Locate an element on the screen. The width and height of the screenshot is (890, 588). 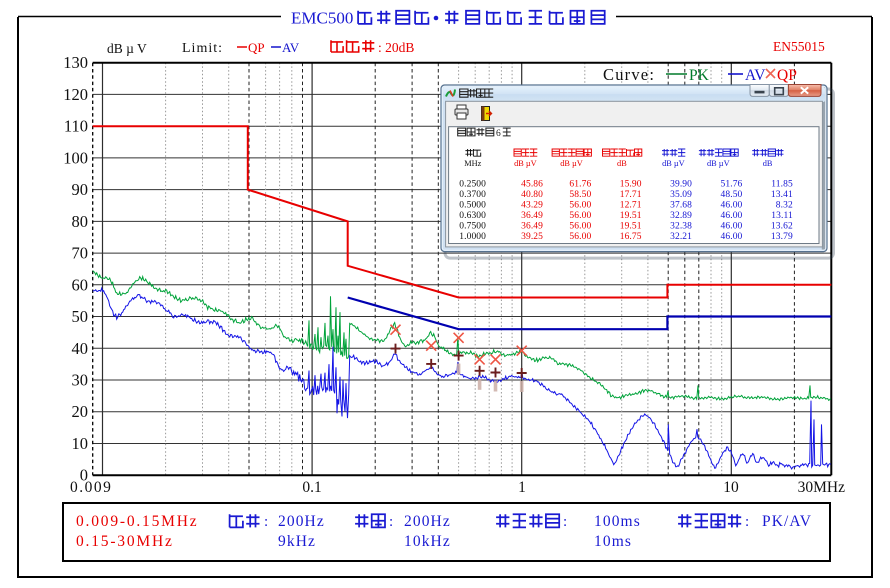
svg-text: 90 is located at coordinates (80, 189).